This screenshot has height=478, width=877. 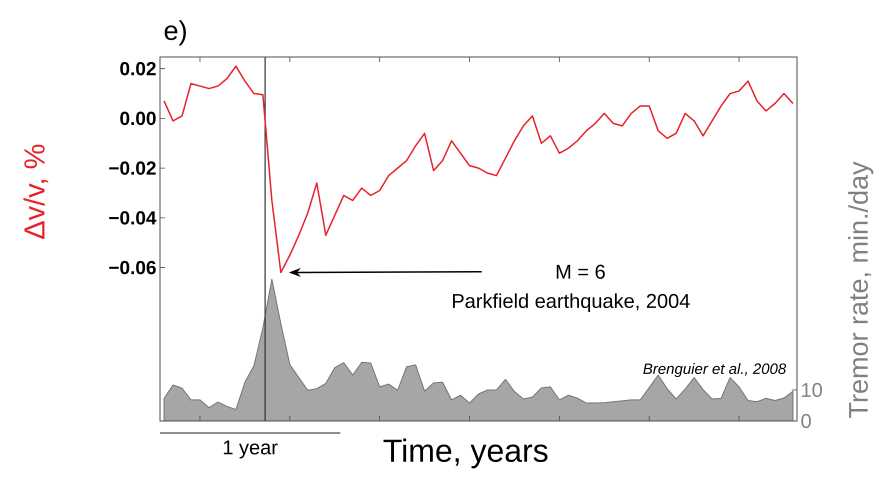 I want to click on annotation: M = 6, so click(x=580, y=271).